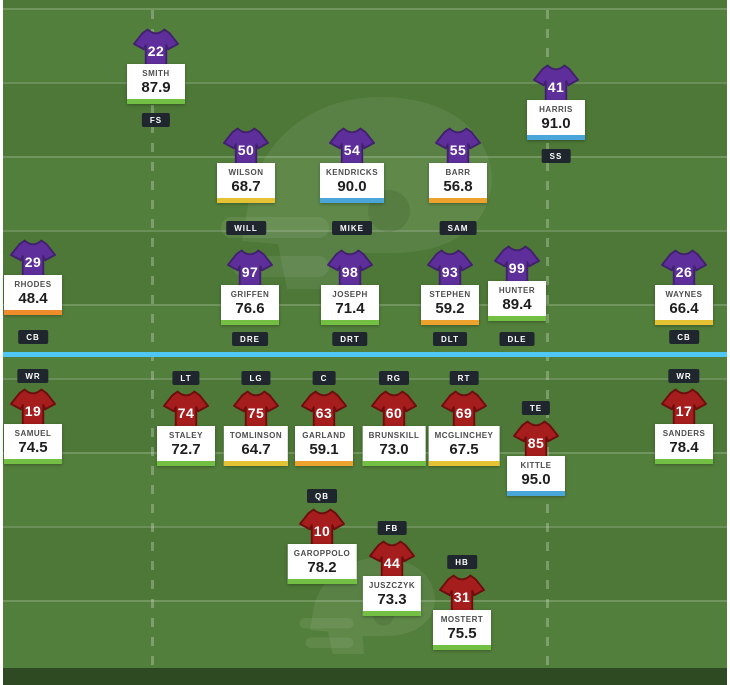 The width and height of the screenshot is (730, 685). What do you see at coordinates (536, 476) in the screenshot?
I see `rating-card: KITTLE 95.0` at bounding box center [536, 476].